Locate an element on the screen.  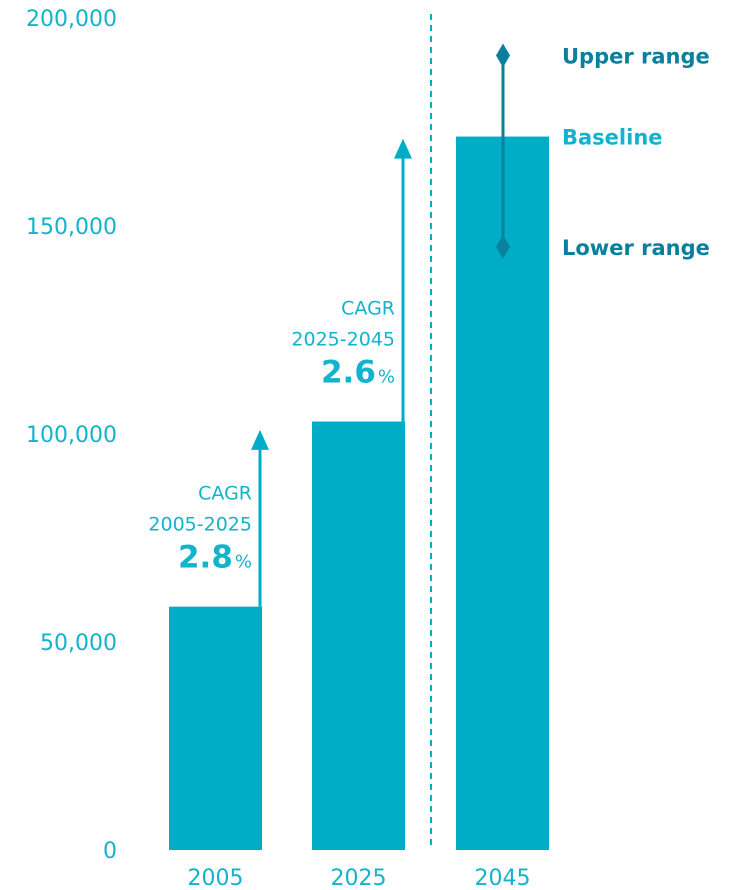
x-tick-label: 2045 is located at coordinates (503, 878).